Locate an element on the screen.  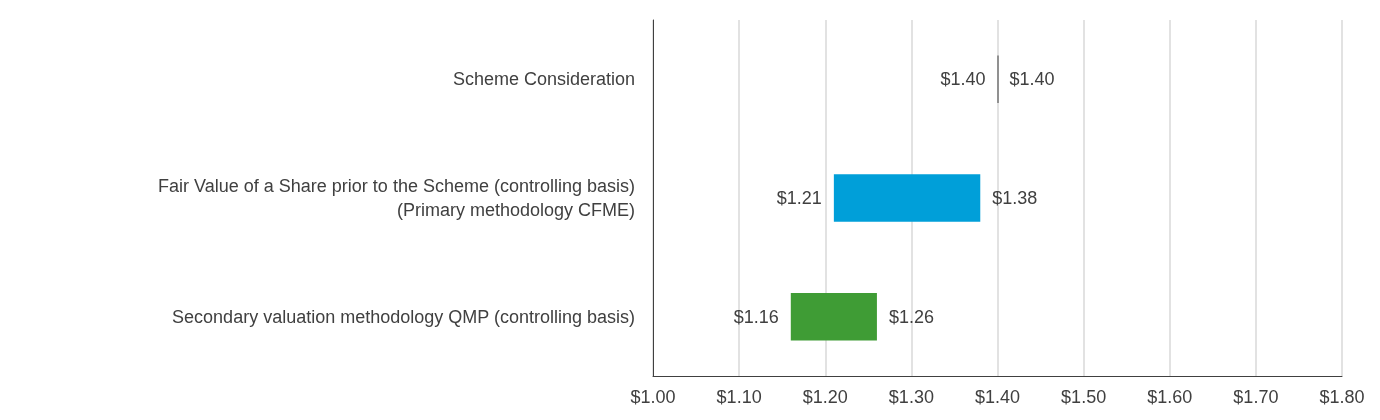
x-tick-label: $1.50 is located at coordinates (1084, 397).